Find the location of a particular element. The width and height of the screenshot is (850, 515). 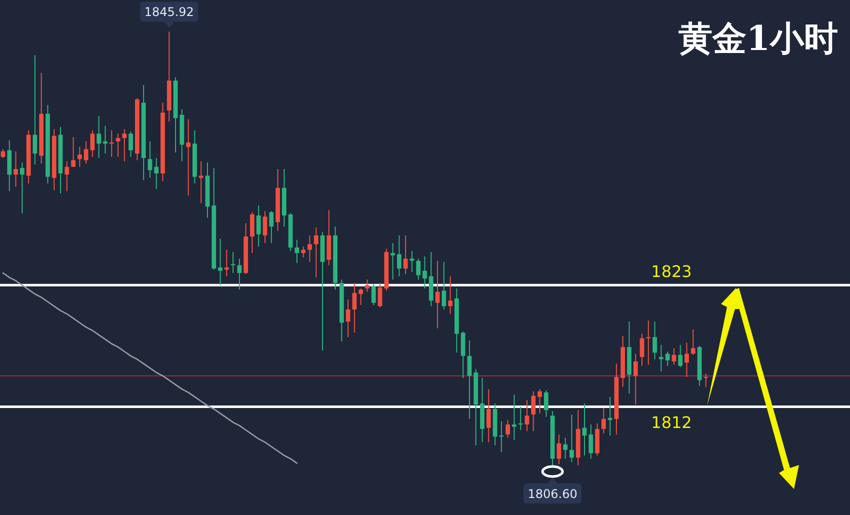

annotation: 1845.92 is located at coordinates (169, 12).